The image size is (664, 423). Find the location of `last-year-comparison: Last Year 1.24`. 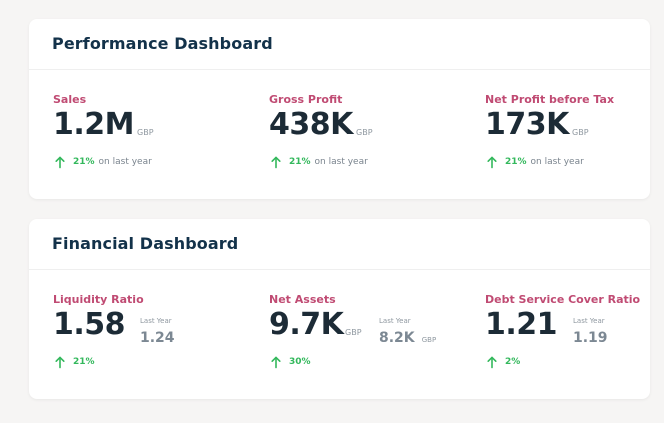

last-year-comparison: Last Year 1.24 is located at coordinates (157, 331).